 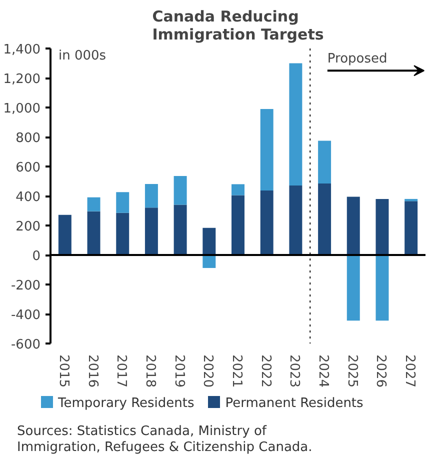 What do you see at coordinates (178, 371) in the screenshot?
I see `x-tick-label: 2019` at bounding box center [178, 371].